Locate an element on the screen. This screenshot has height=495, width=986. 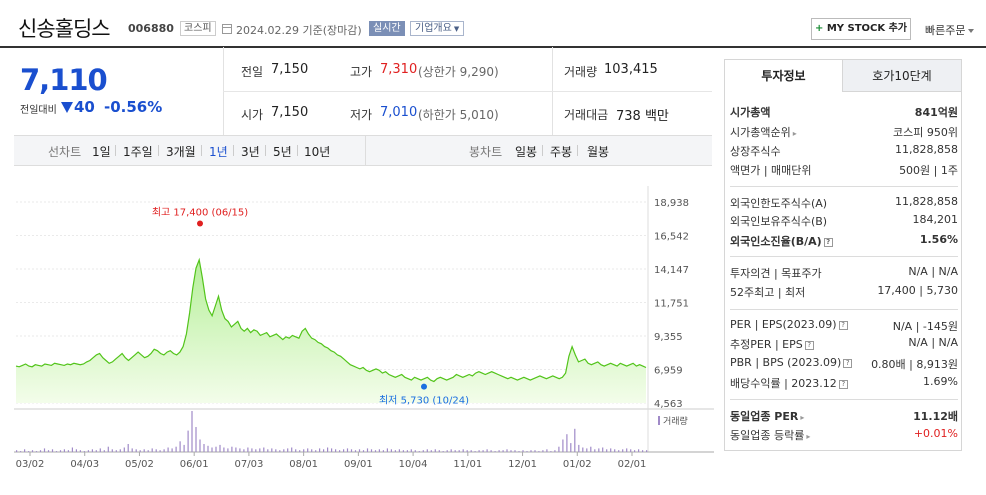
invest-value: 17,400 | 5,730 is located at coordinates (917, 290).